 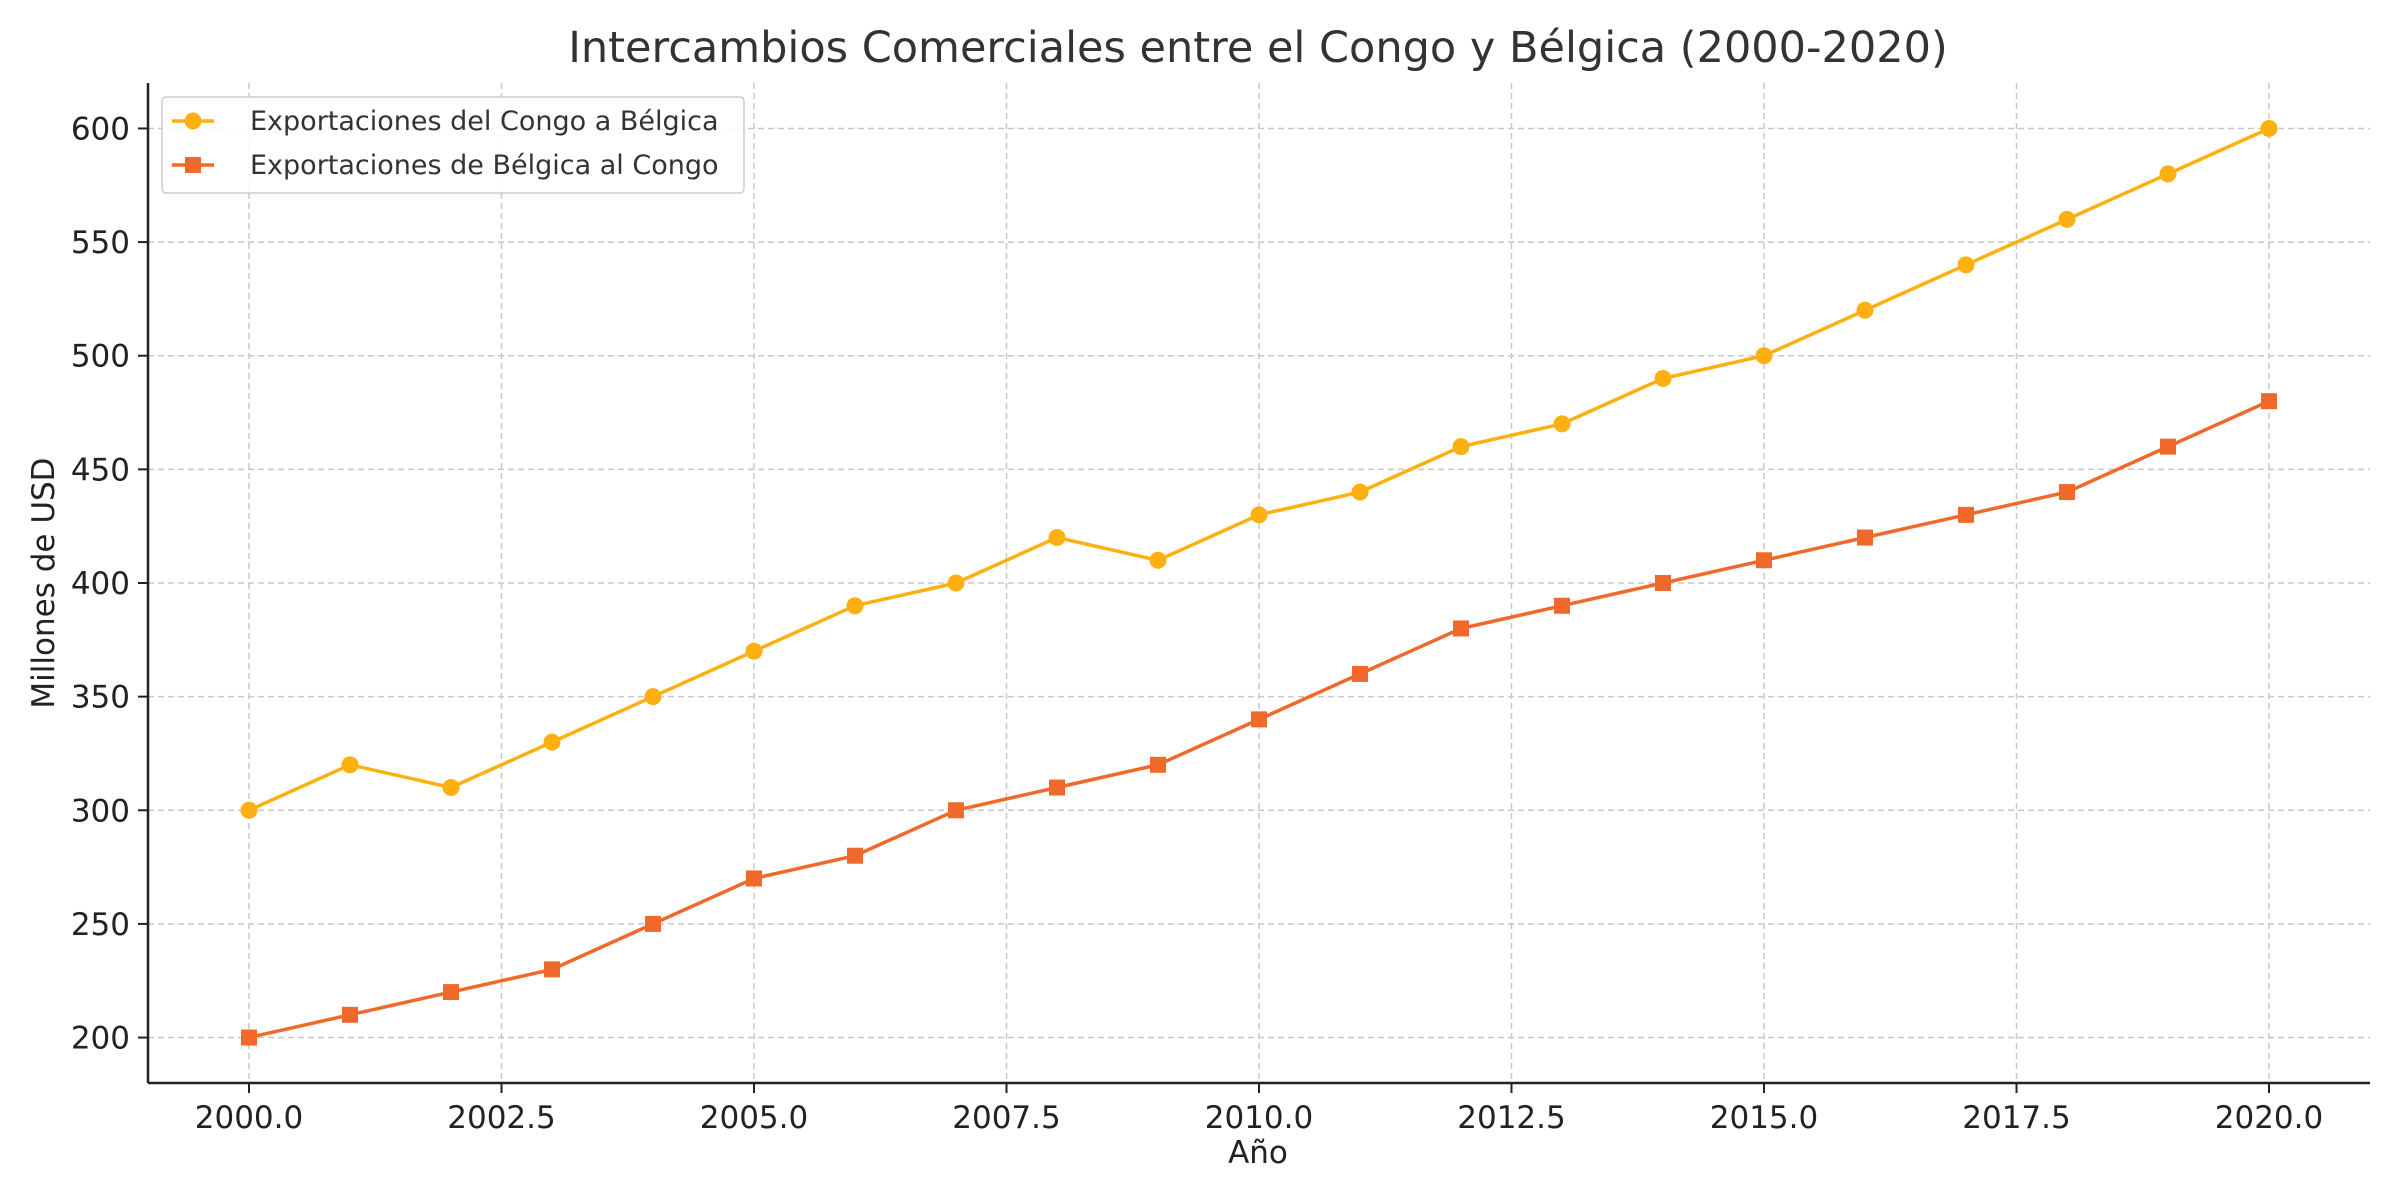 I want to click on y-tick-label: 400, so click(x=100, y=584).